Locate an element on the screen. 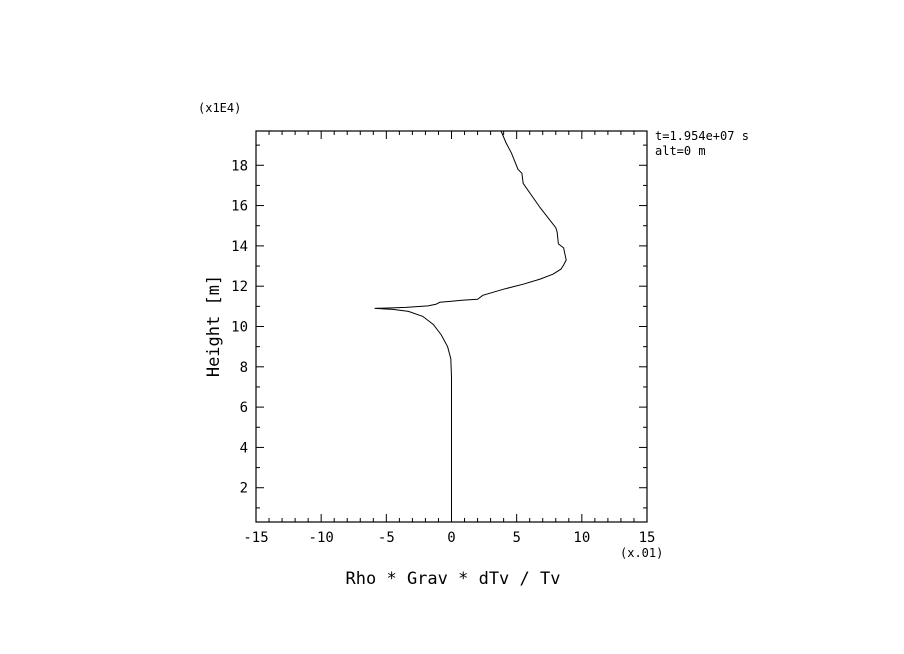 The image size is (904, 654). x-tick-label: 15 is located at coordinates (647, 538).